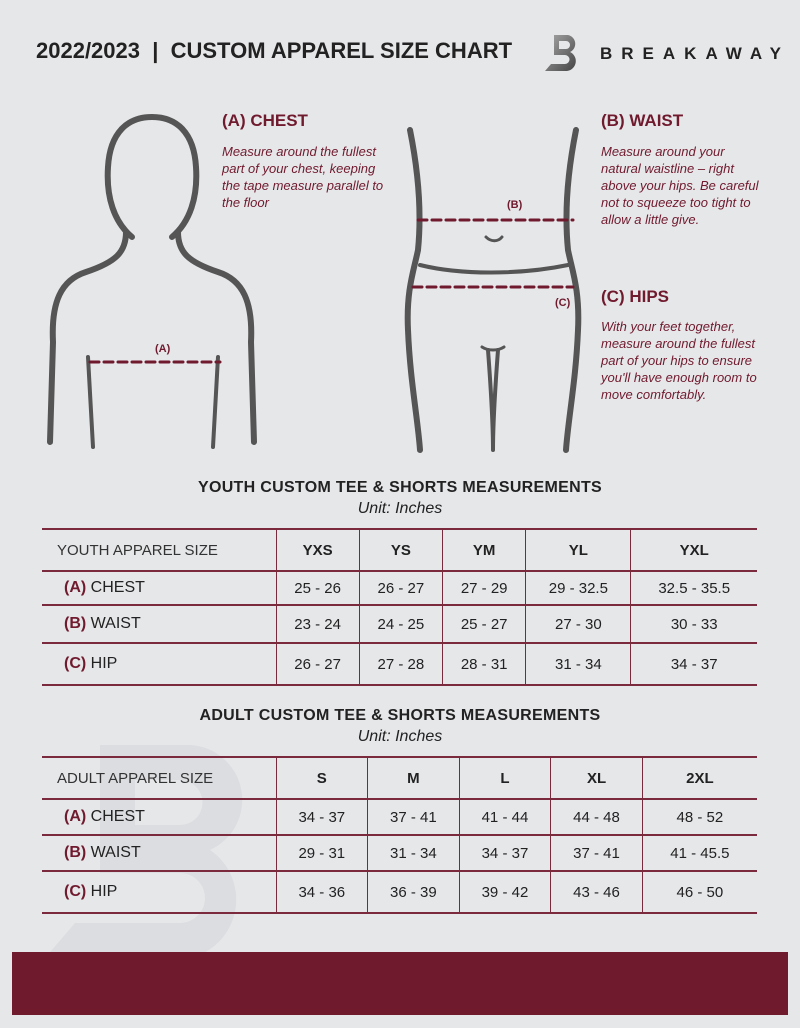 The height and width of the screenshot is (1028, 800). What do you see at coordinates (699, 817) in the screenshot?
I see `size-value-cell: 48 - 52` at bounding box center [699, 817].